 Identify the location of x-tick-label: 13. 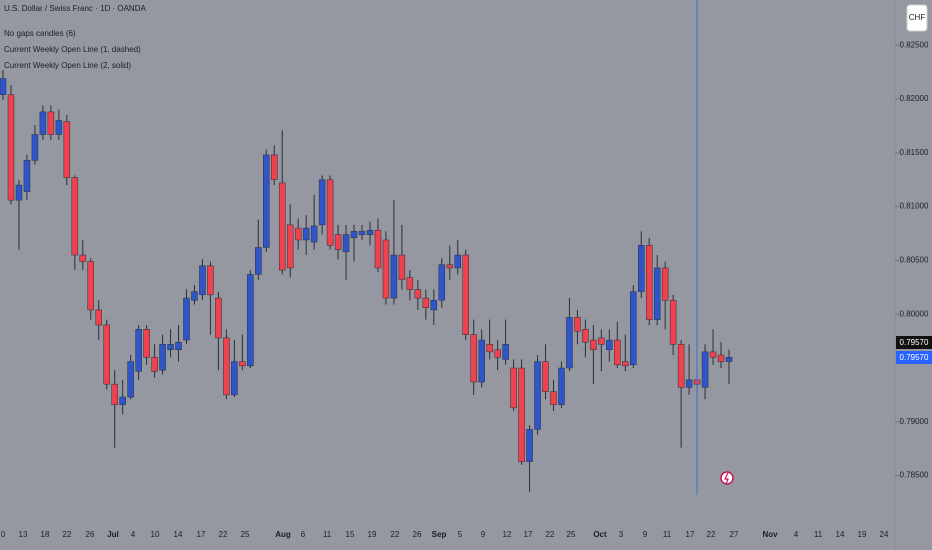
(23, 534).